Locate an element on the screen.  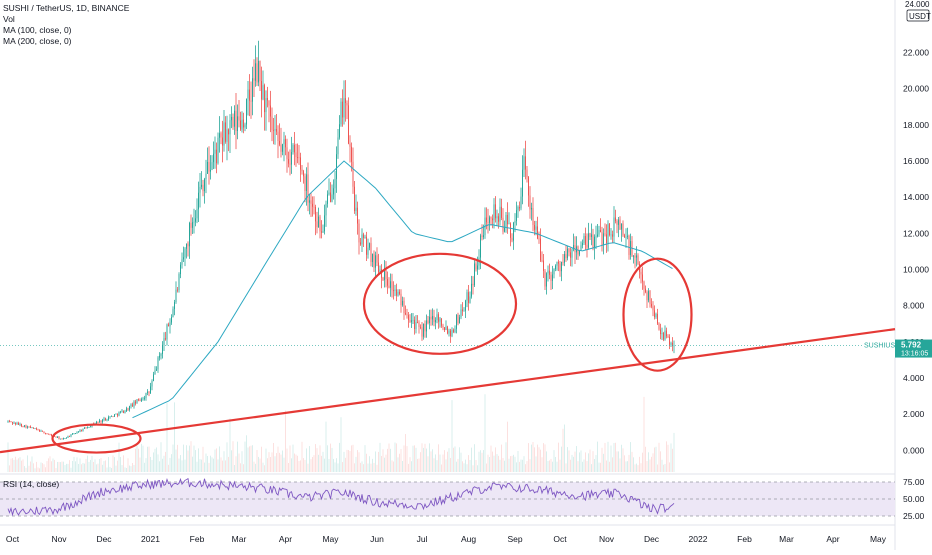
x-tick-label: May is located at coordinates (878, 539).